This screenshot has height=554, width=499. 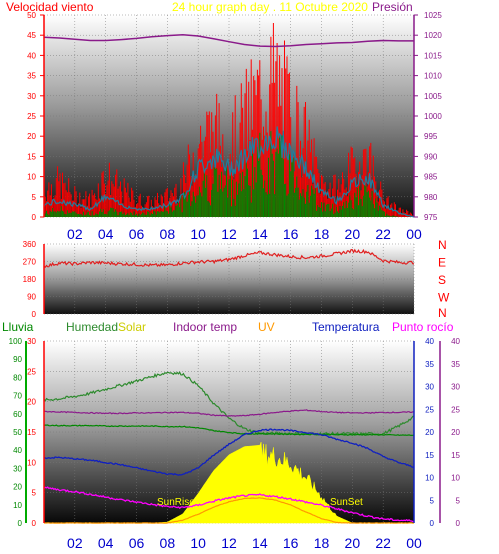 I want to click on y-tick-rain-90: 90, so click(x=17, y=359).